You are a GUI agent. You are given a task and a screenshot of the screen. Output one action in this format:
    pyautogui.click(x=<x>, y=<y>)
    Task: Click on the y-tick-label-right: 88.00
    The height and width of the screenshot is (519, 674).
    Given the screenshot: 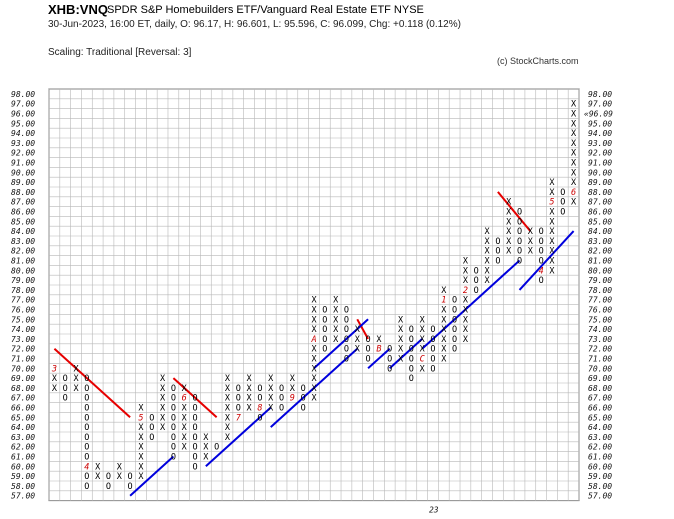 What is the action you would take?
    pyautogui.click(x=600, y=192)
    